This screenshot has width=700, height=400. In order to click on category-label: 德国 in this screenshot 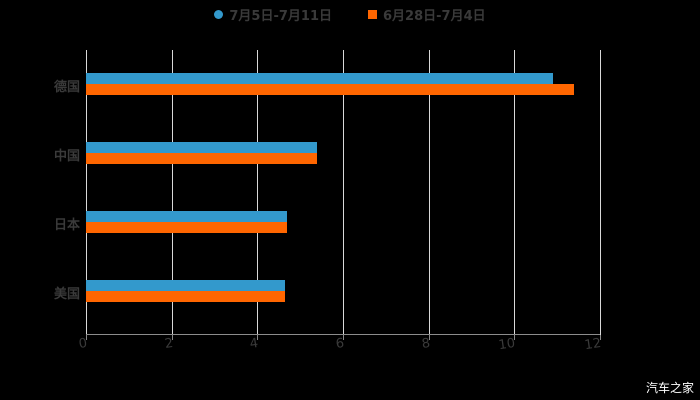, I will do `click(66, 87)`.